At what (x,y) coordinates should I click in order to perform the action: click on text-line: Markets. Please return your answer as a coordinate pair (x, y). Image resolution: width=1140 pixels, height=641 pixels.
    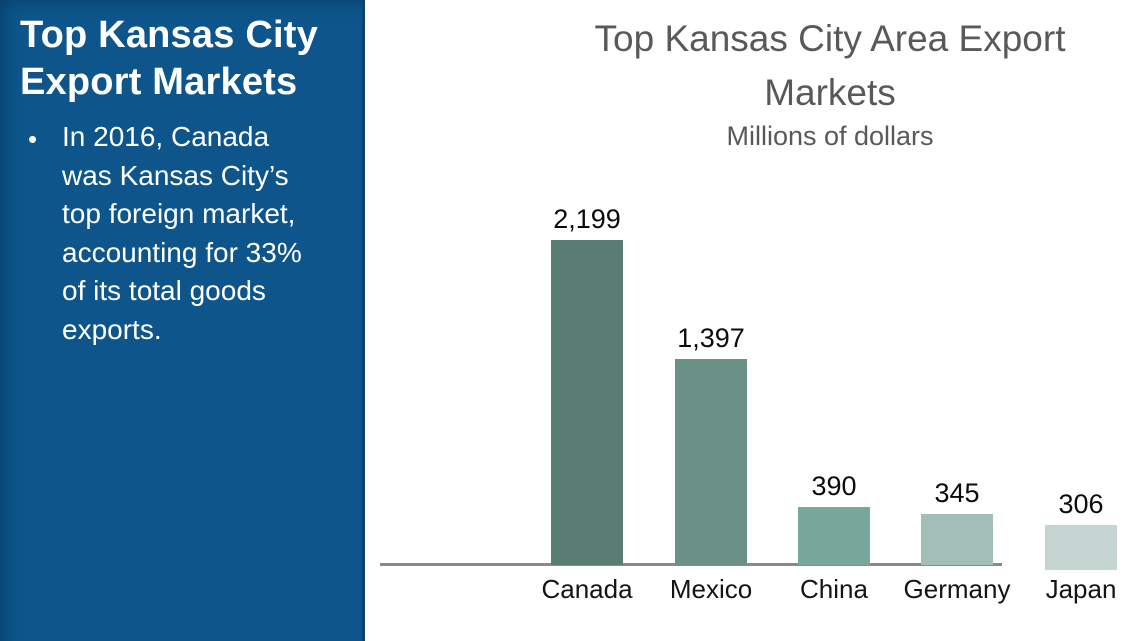
    Looking at the image, I should click on (830, 92).